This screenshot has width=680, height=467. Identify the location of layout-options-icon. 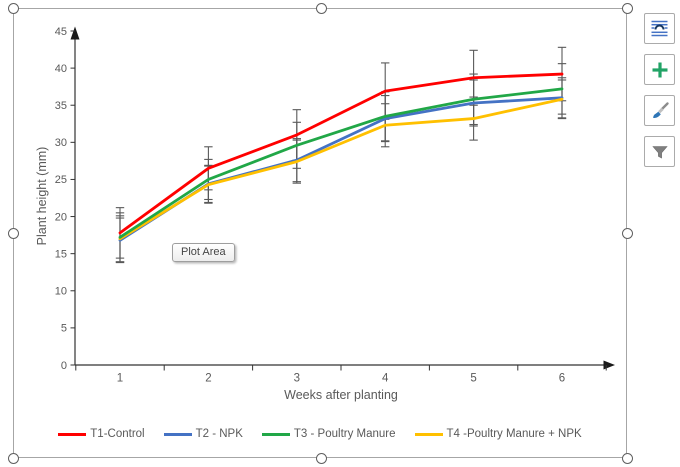
(659, 28).